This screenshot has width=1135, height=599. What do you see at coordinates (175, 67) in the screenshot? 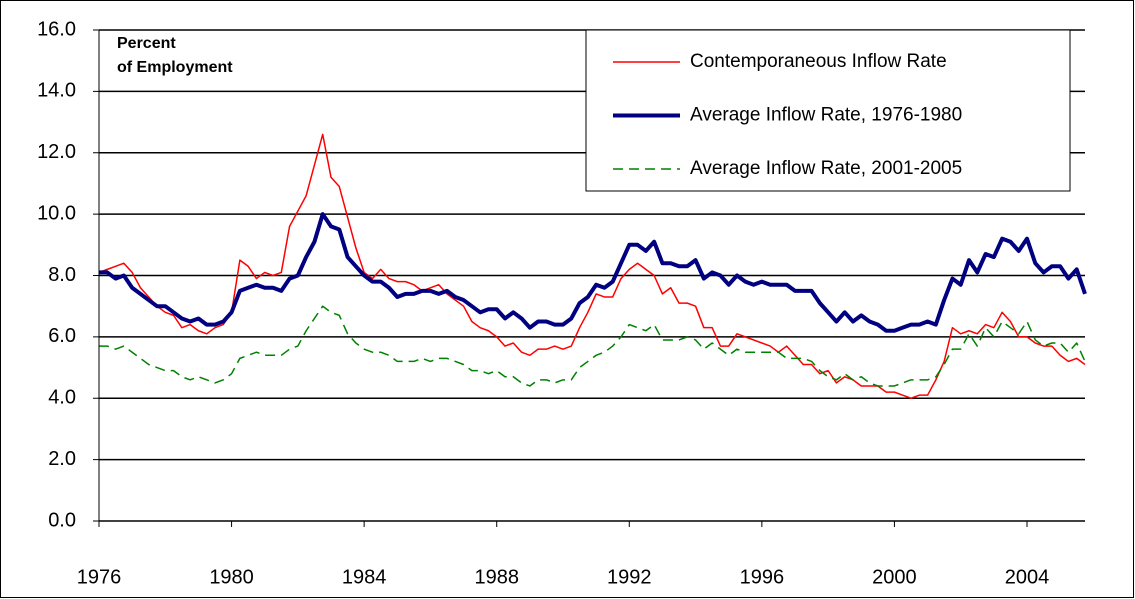
I see `y-axis-label: of Employment` at bounding box center [175, 67].